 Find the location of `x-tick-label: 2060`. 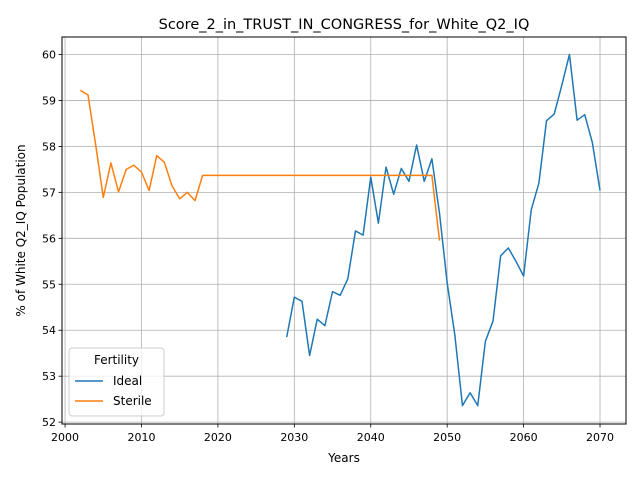

x-tick-label: 2060 is located at coordinates (524, 437).